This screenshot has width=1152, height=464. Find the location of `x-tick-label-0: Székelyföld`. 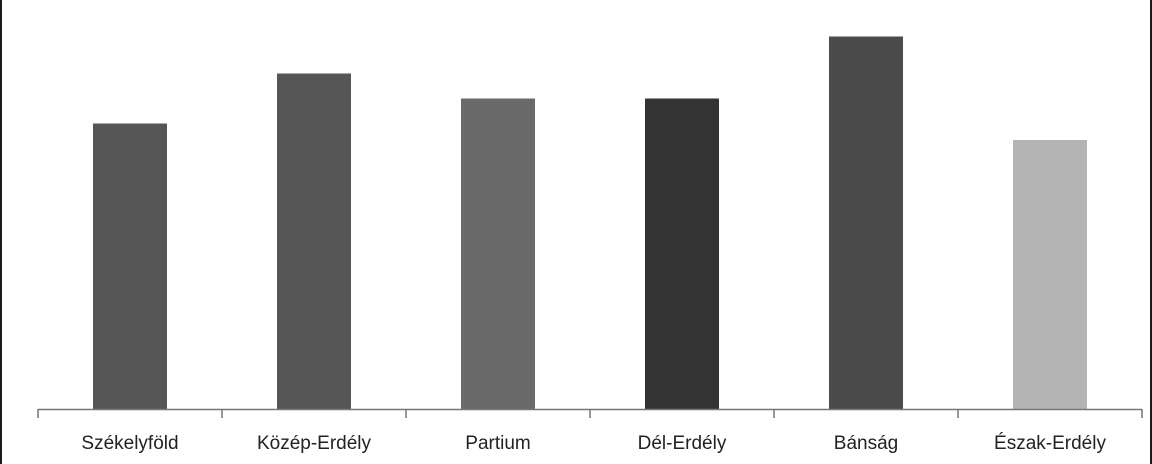

x-tick-label-0: Székelyföld is located at coordinates (129, 443).